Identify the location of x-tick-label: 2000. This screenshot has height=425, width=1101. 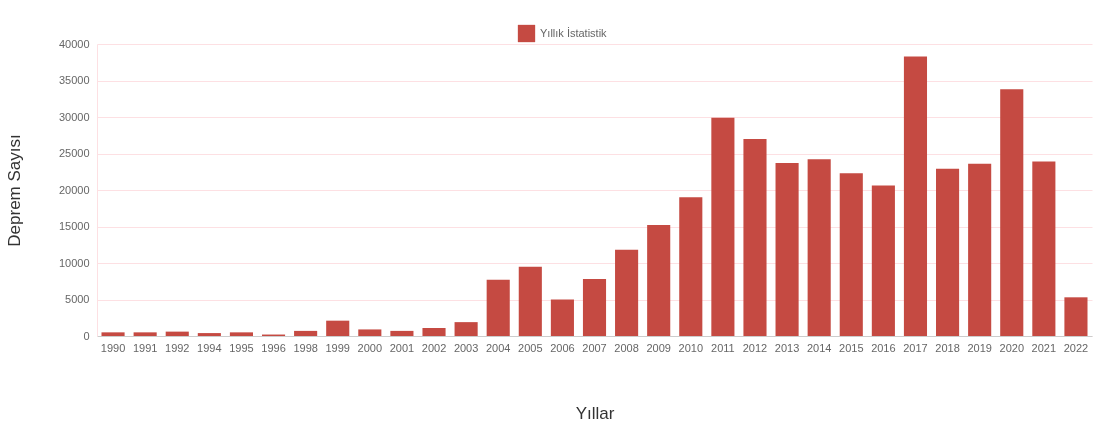
(370, 347).